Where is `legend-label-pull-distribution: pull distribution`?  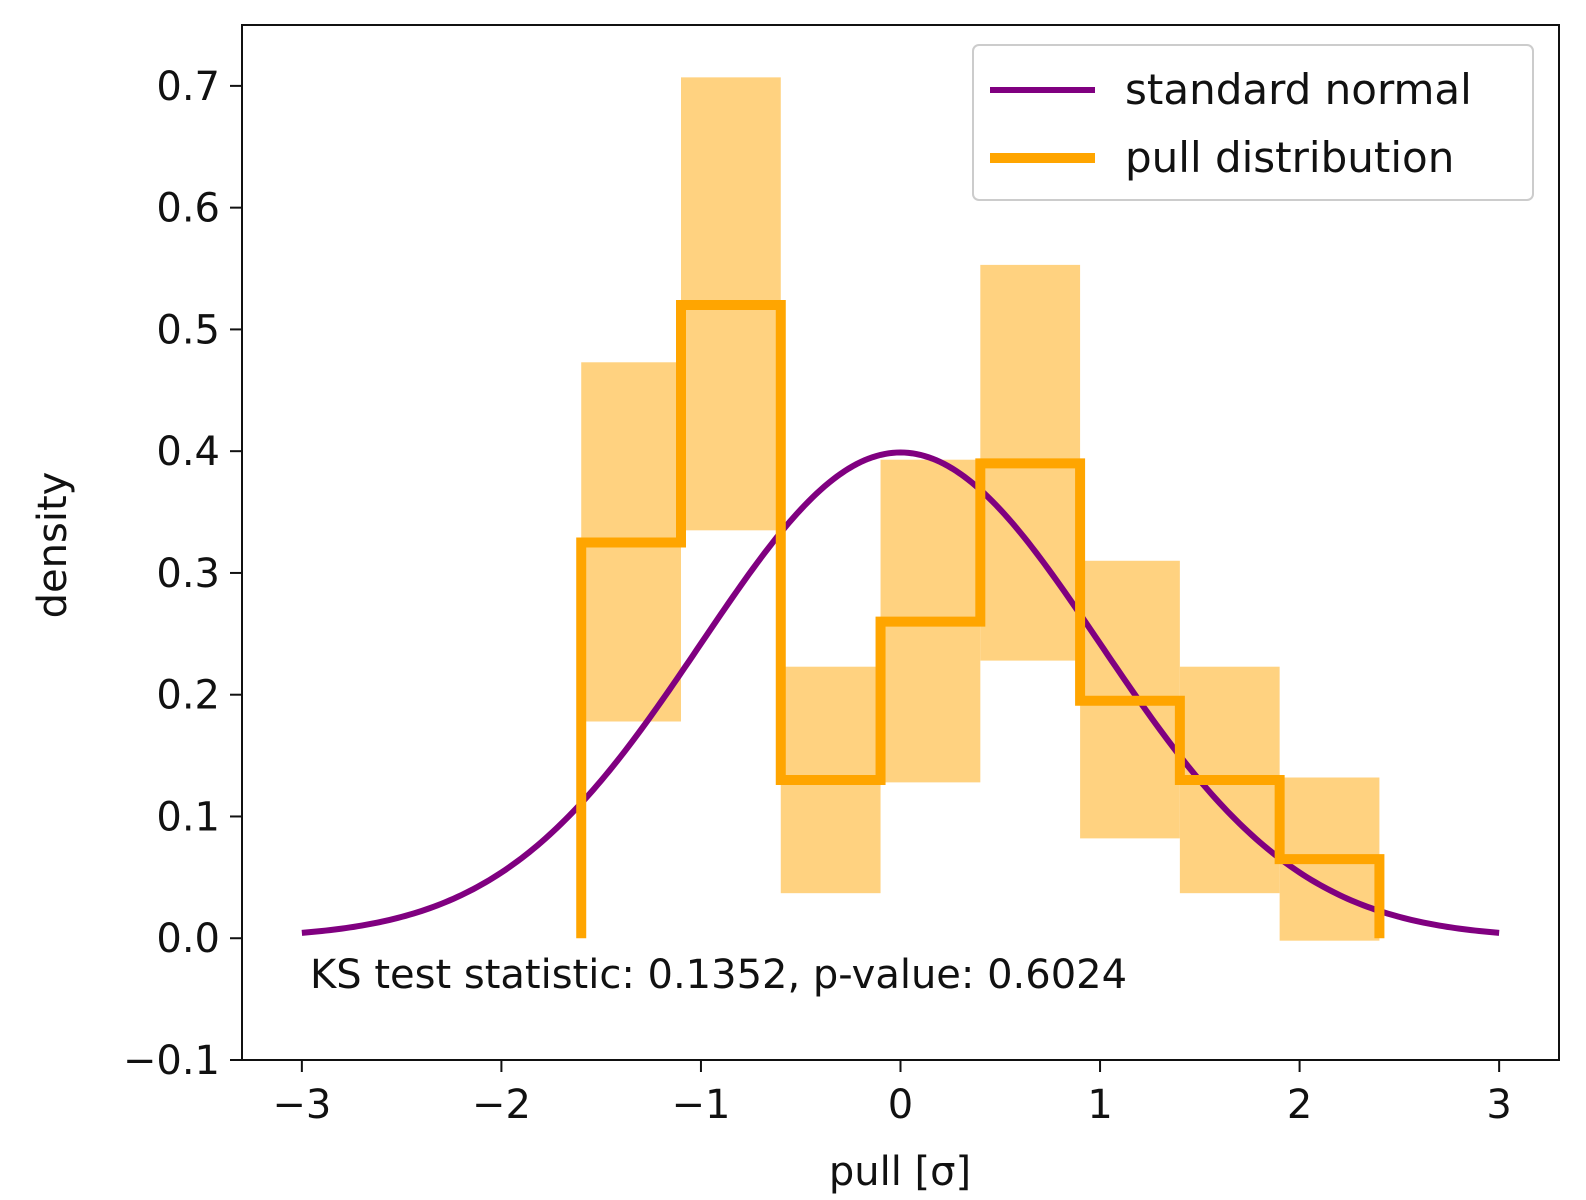 legend-label-pull-distribution: pull distribution is located at coordinates (1289, 157).